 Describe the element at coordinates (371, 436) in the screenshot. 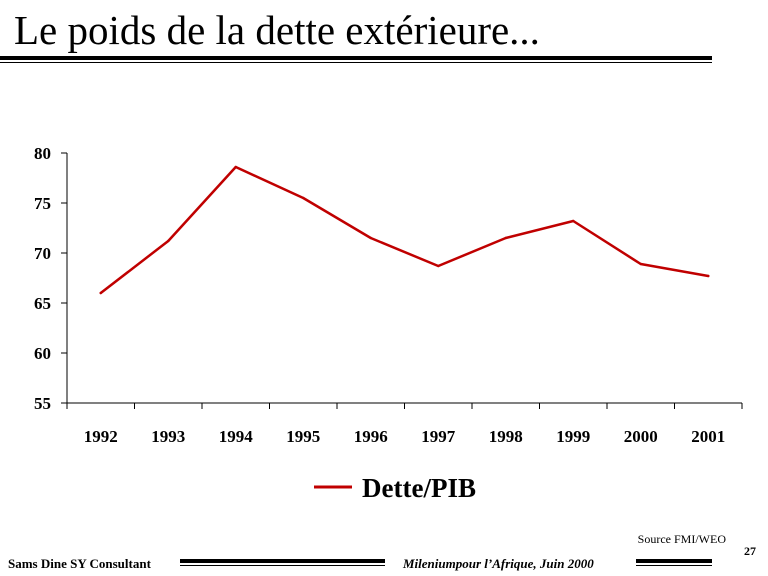

I see `x-tick-label-1996: 1996` at that location.